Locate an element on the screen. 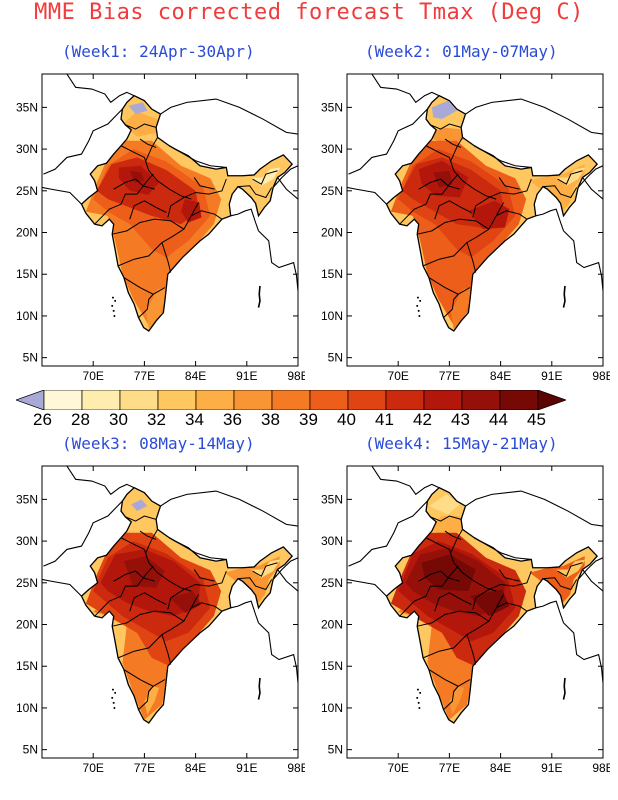 This screenshot has width=618, height=800. lat-label: 15N is located at coordinates (27, 666).